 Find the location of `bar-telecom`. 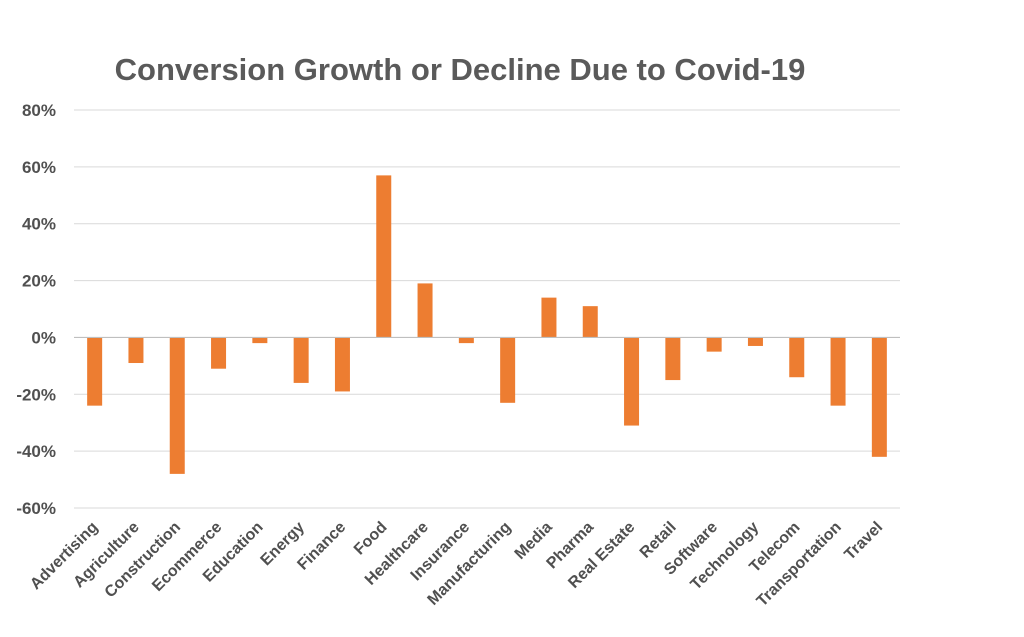

bar-telecom is located at coordinates (797, 357).